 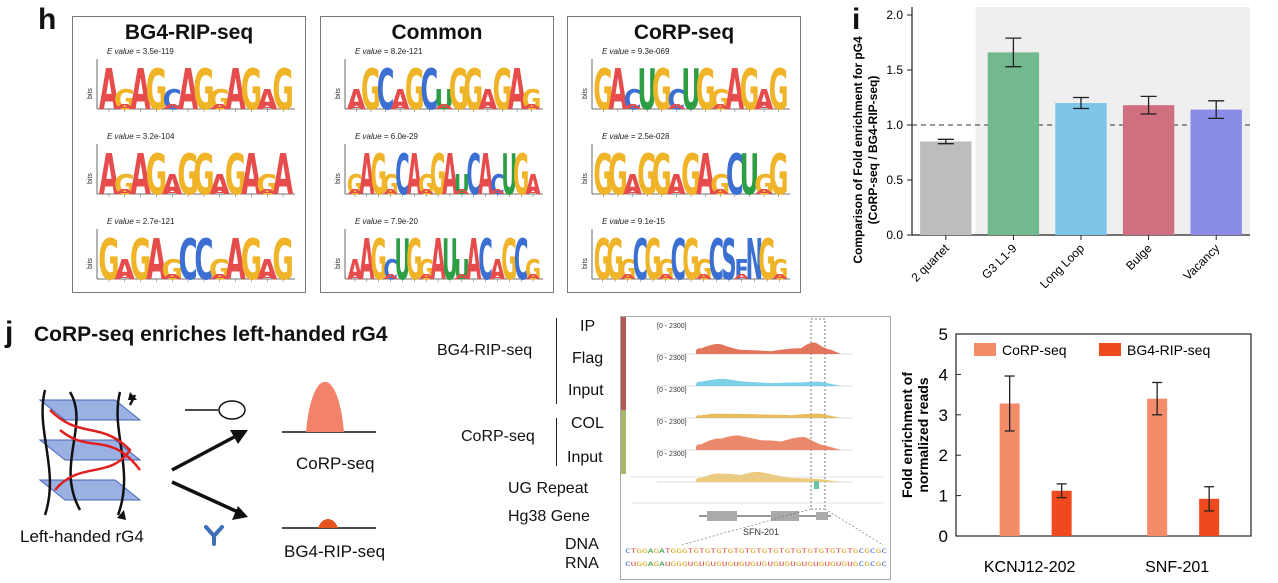 What do you see at coordinates (549, 516) in the screenshot?
I see `hg38-gene-label: Hg38 Gene` at bounding box center [549, 516].